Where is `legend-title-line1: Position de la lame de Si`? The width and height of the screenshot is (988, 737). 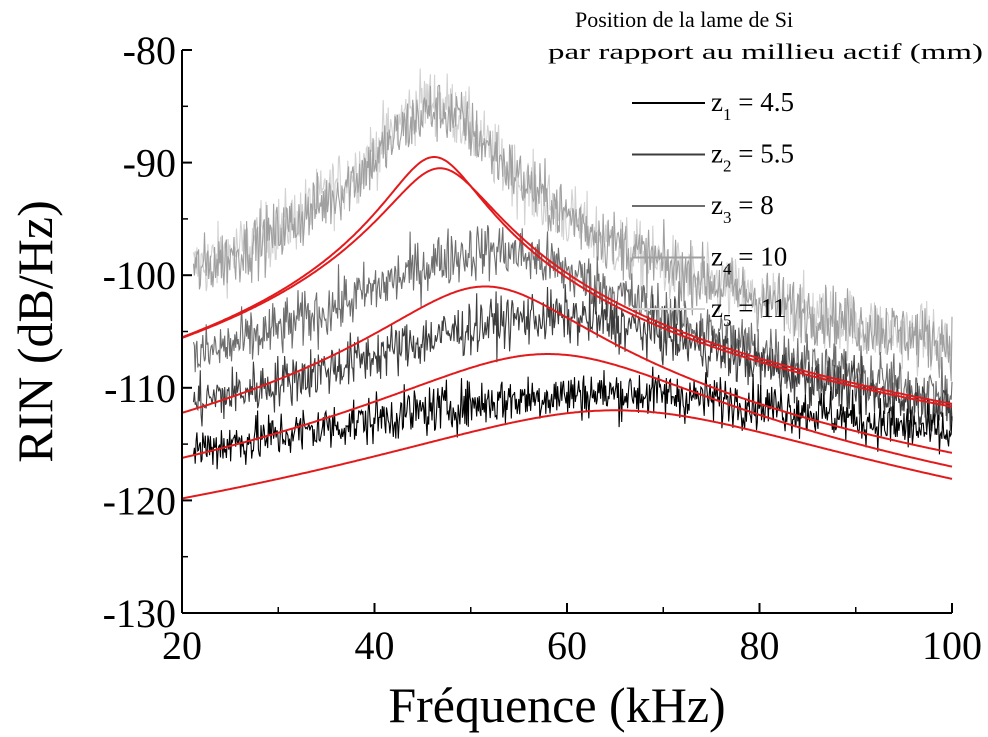 legend-title-line1: Position de la lame de Si is located at coordinates (684, 19).